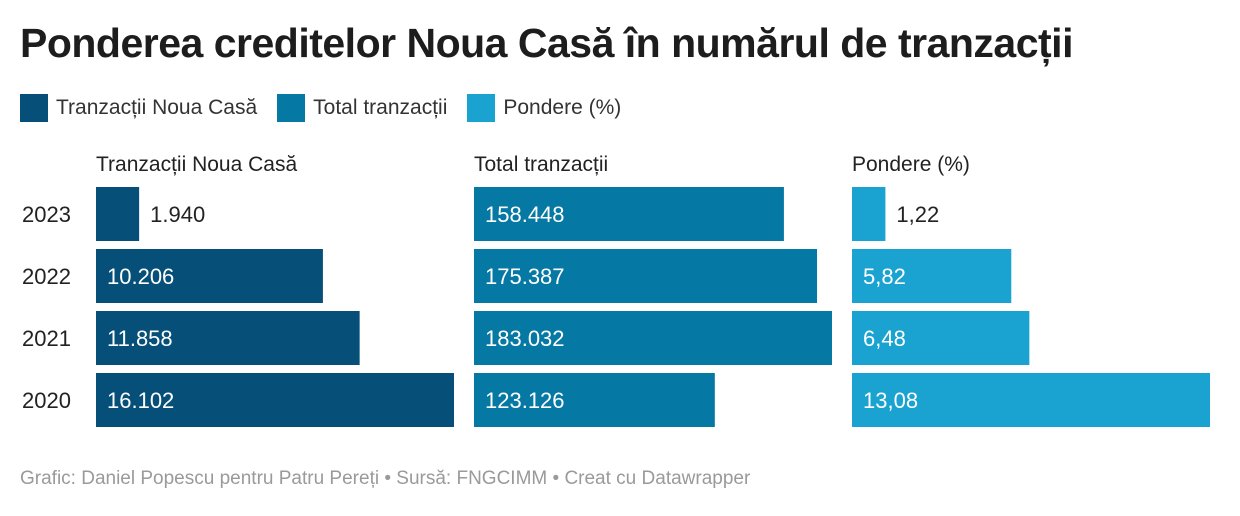 This screenshot has width=1240, height=516. I want to click on data-label-pondere-2021: 6,48, so click(884, 338).